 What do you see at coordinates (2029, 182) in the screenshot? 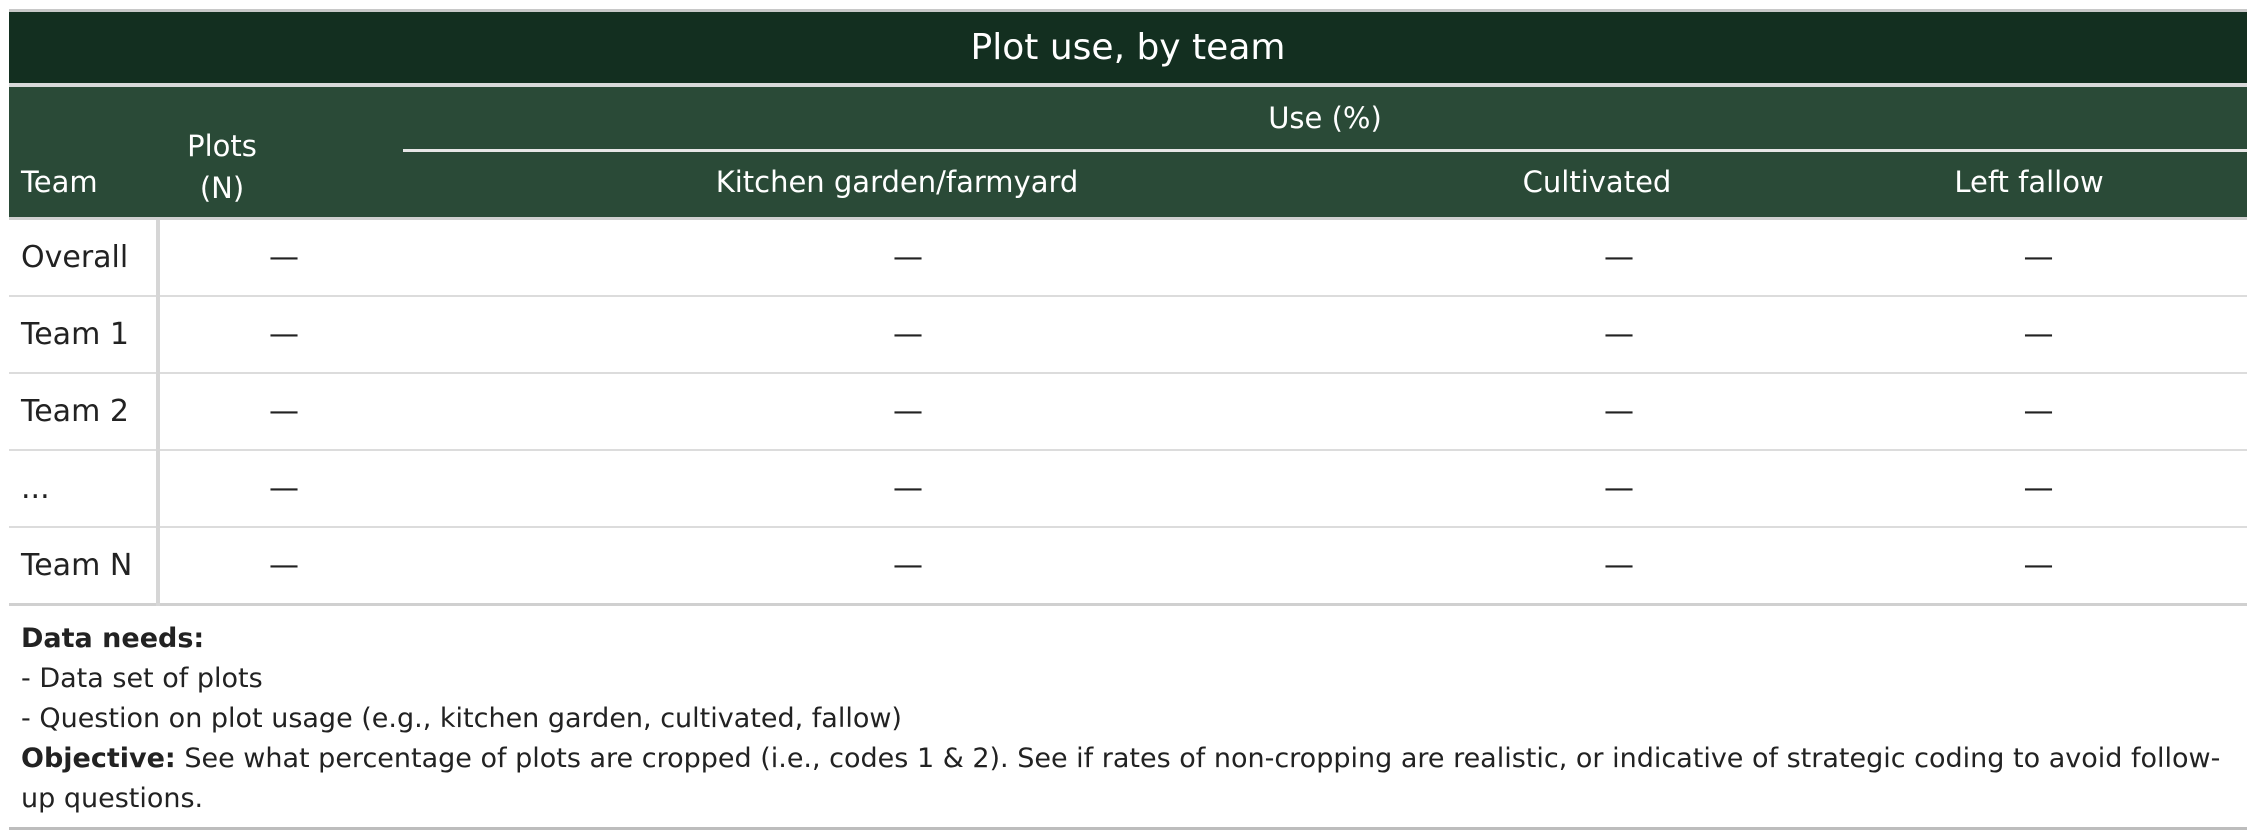
I see `header-fallow: Left fallow` at bounding box center [2029, 182].